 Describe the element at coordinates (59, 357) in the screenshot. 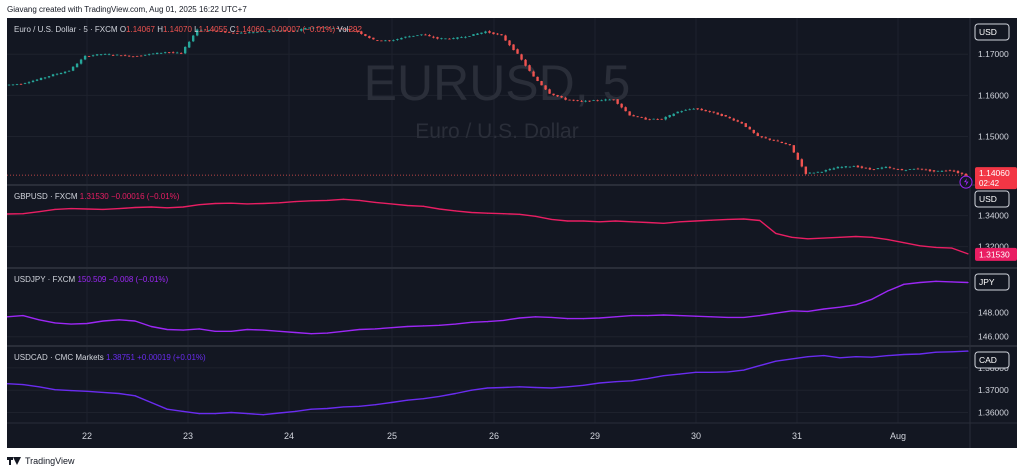

I see `legend-symbol: USDCAD · CMC Markets` at that location.